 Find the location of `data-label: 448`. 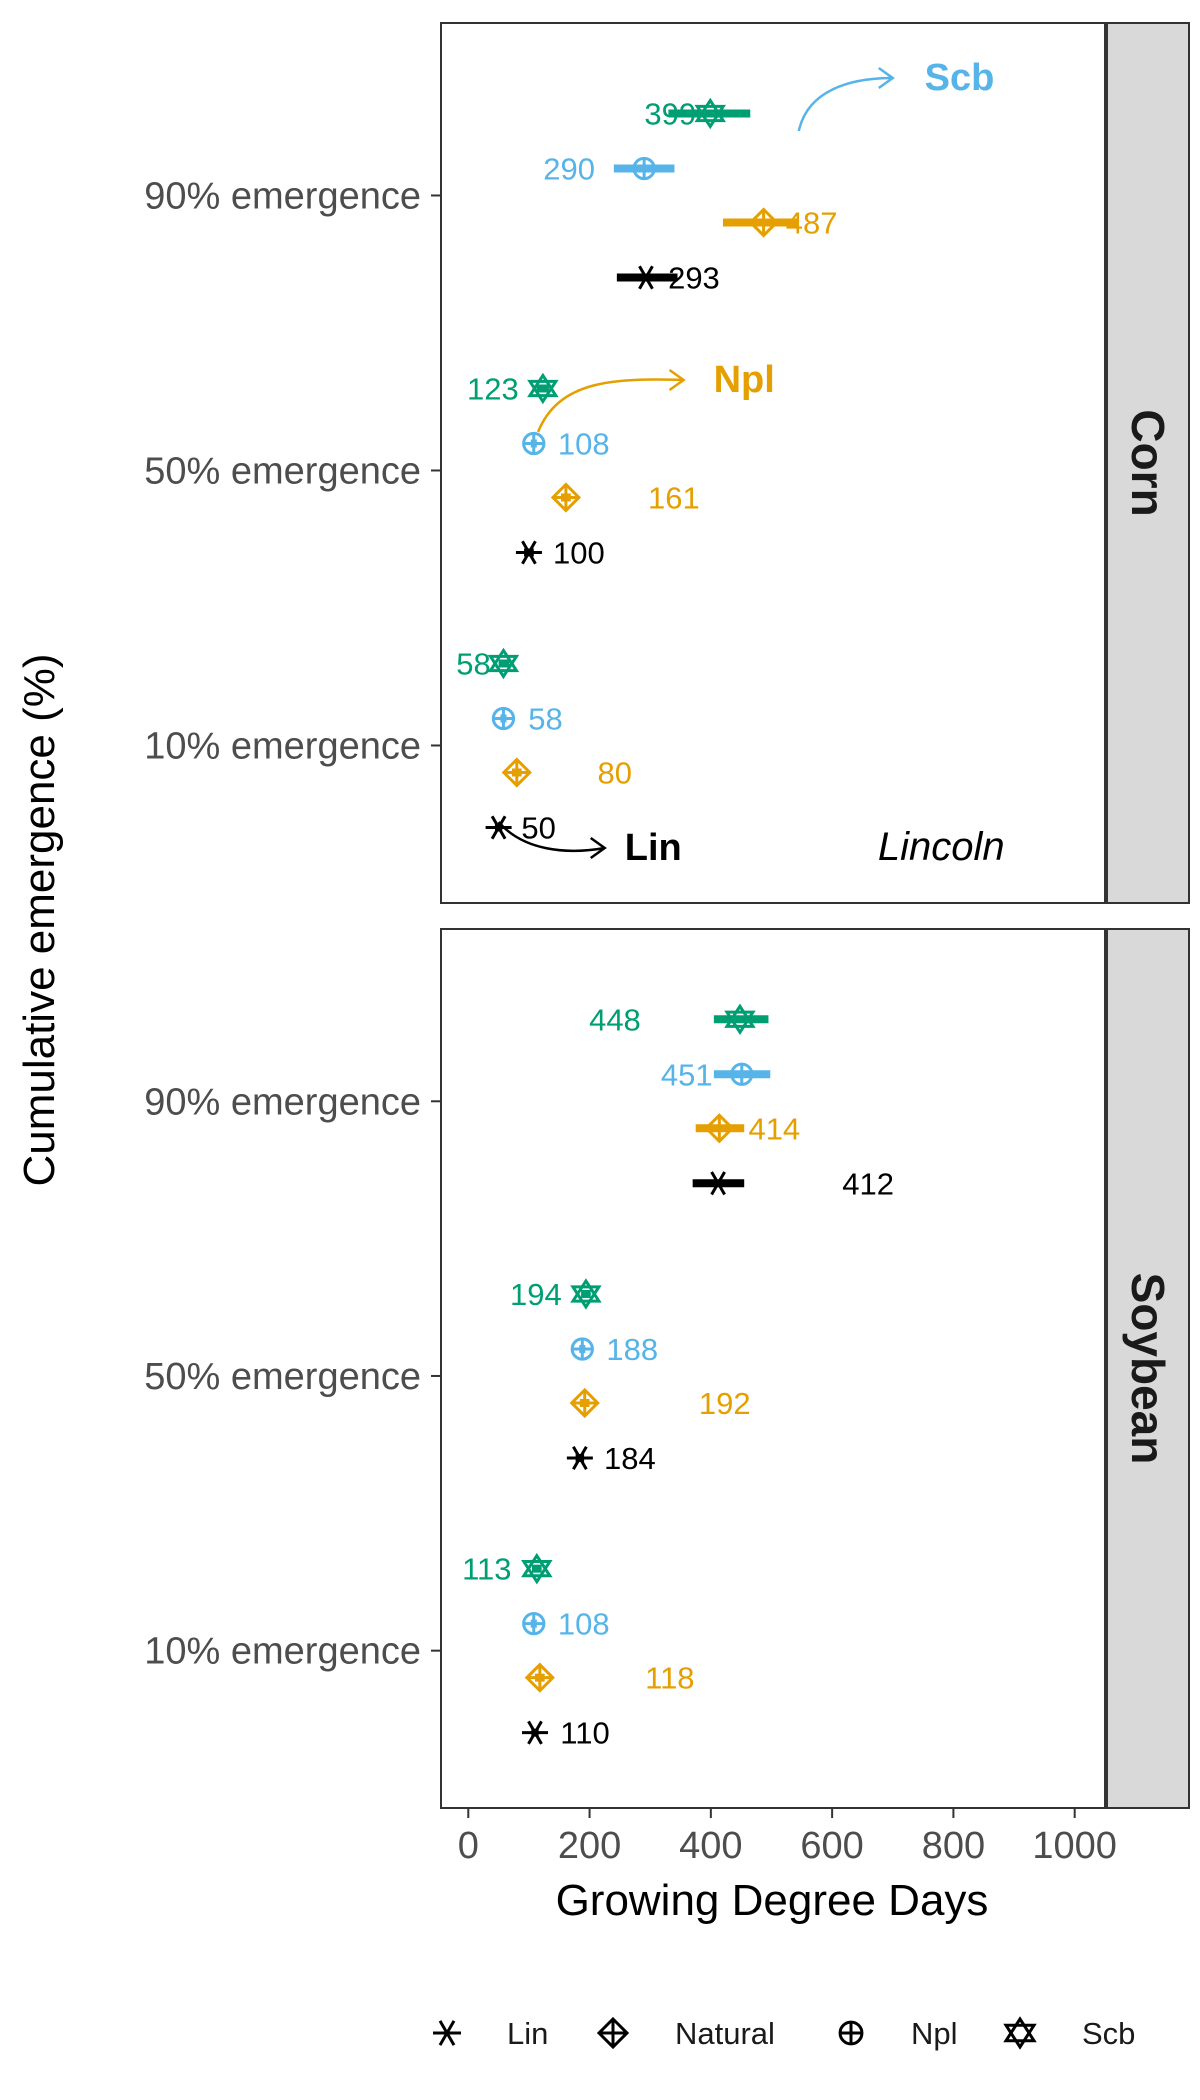

data-label: 448 is located at coordinates (615, 1019).